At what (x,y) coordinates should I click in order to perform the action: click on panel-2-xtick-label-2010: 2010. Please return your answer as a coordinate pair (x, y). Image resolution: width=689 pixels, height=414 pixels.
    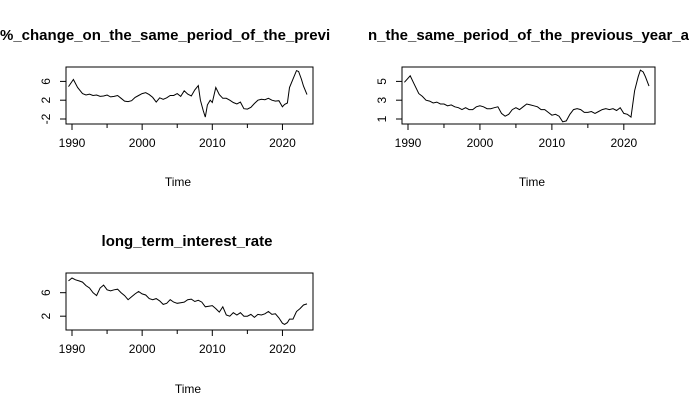
    Looking at the image, I should click on (552, 143).